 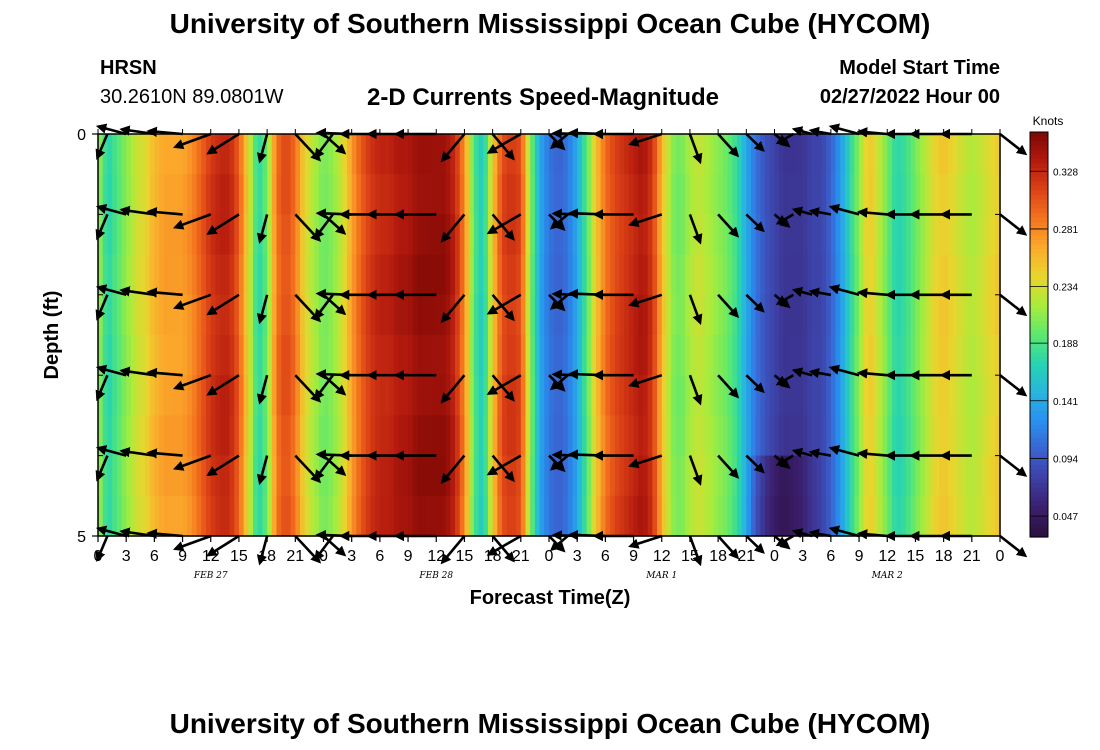 I want to click on x-tick-label: 12, so click(x=887, y=556).